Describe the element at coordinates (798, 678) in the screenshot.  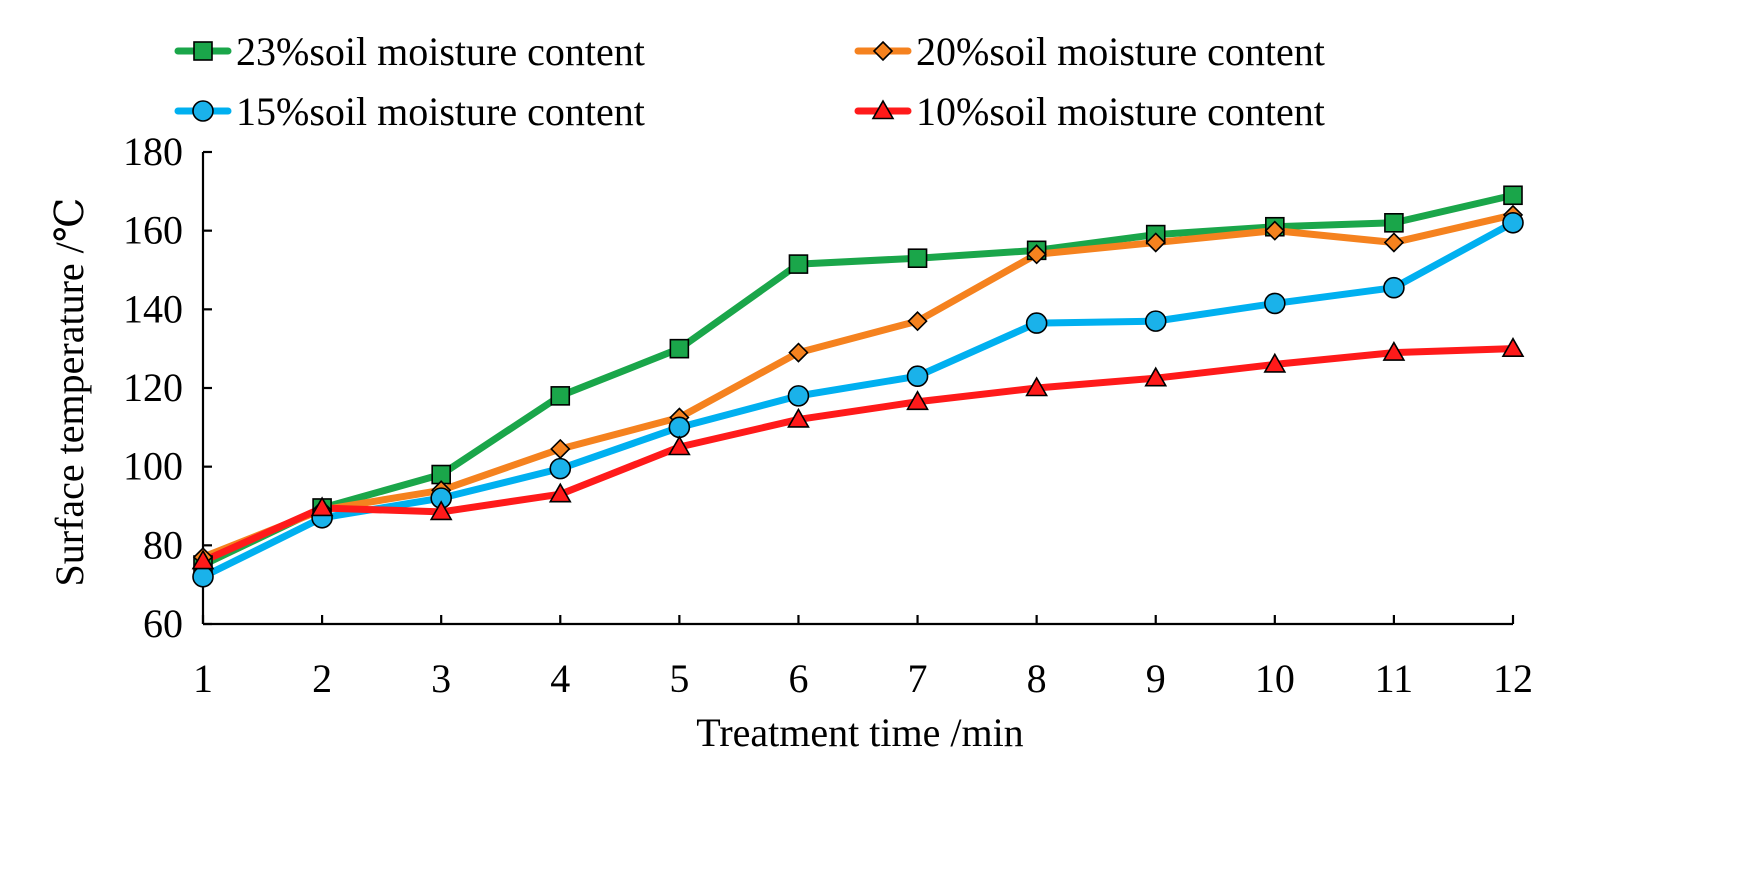
I see `x-tick-label: 6` at that location.